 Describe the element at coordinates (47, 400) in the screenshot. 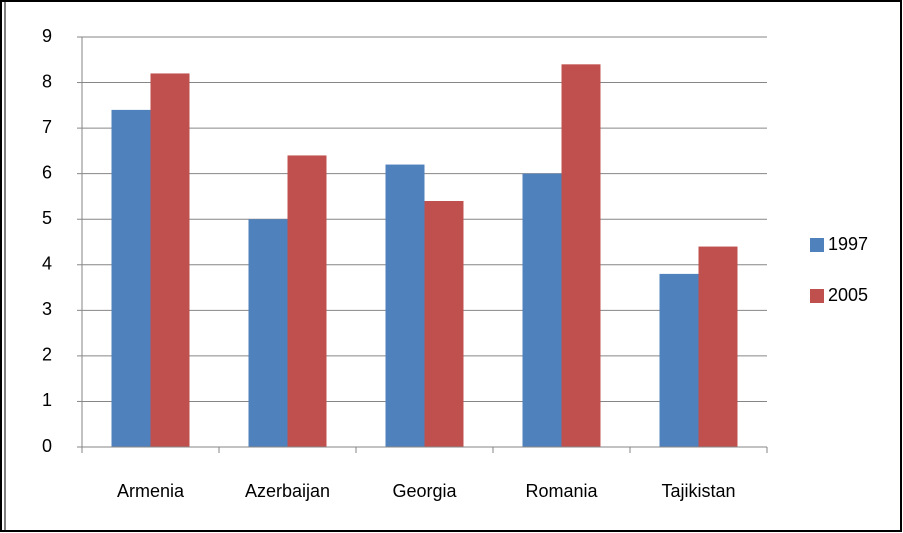

I see `y-tick-label: 1` at that location.